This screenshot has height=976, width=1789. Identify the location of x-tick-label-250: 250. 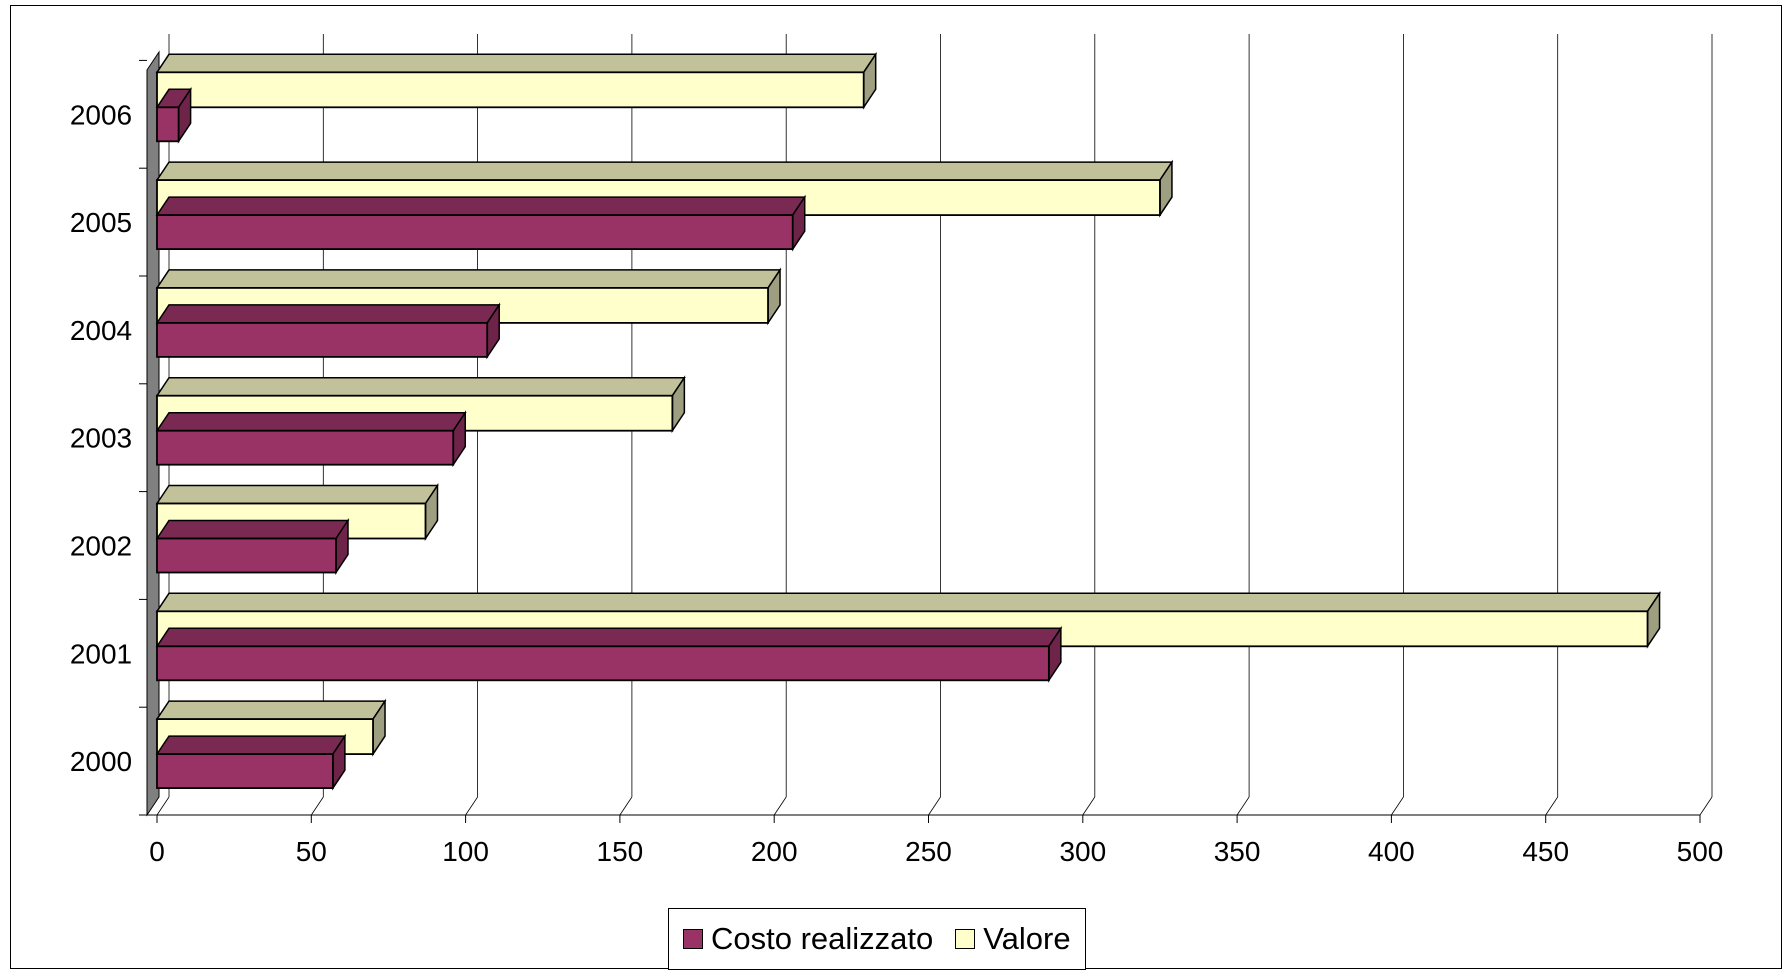
(928, 851).